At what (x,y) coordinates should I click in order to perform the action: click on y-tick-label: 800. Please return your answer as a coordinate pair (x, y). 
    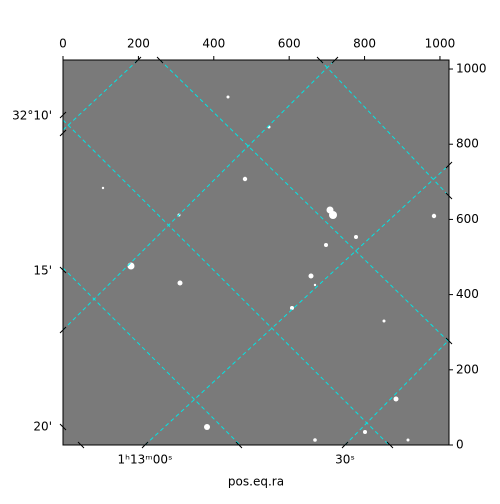
    Looking at the image, I should click on (467, 144).